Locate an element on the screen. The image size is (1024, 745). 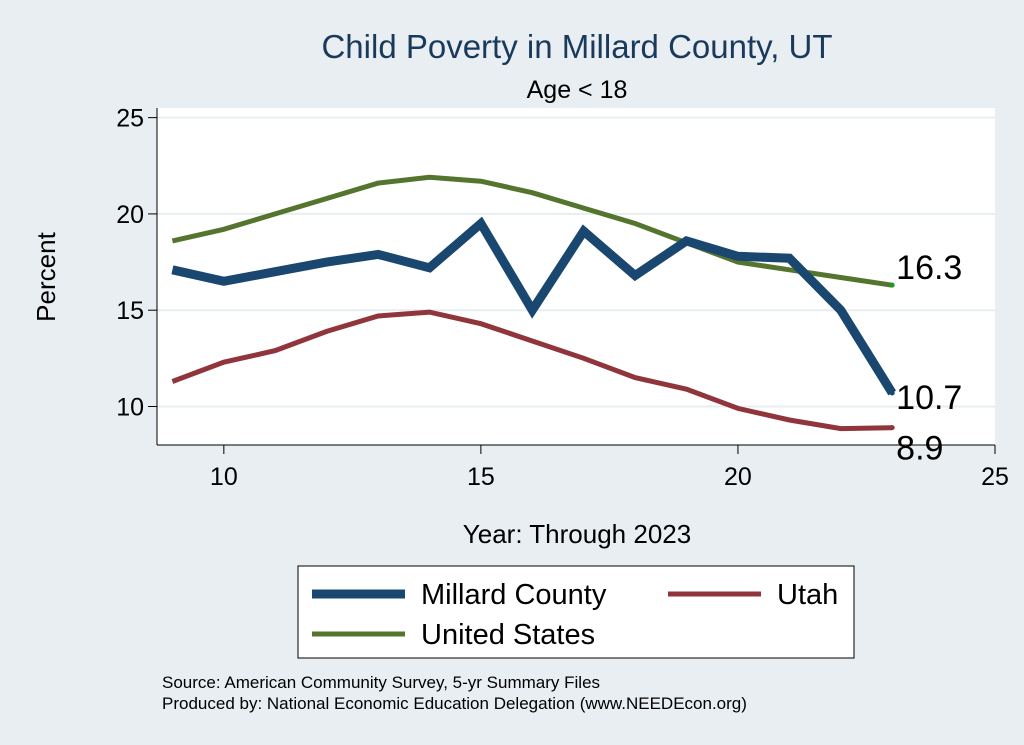
legend-label-utah: Utah is located at coordinates (807, 595).